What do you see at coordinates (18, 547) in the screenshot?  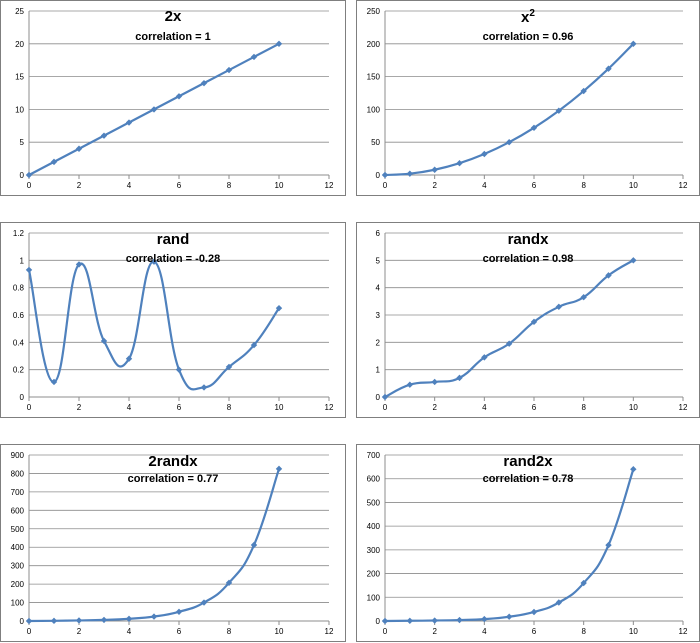 I see `y-tick-label: 400` at bounding box center [18, 547].